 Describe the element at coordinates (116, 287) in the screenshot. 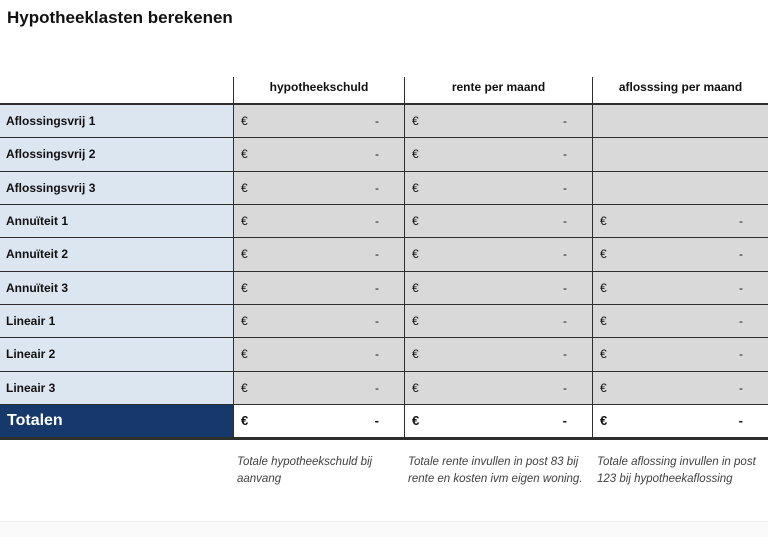

I see `row-label: Annuïteit 3` at that location.